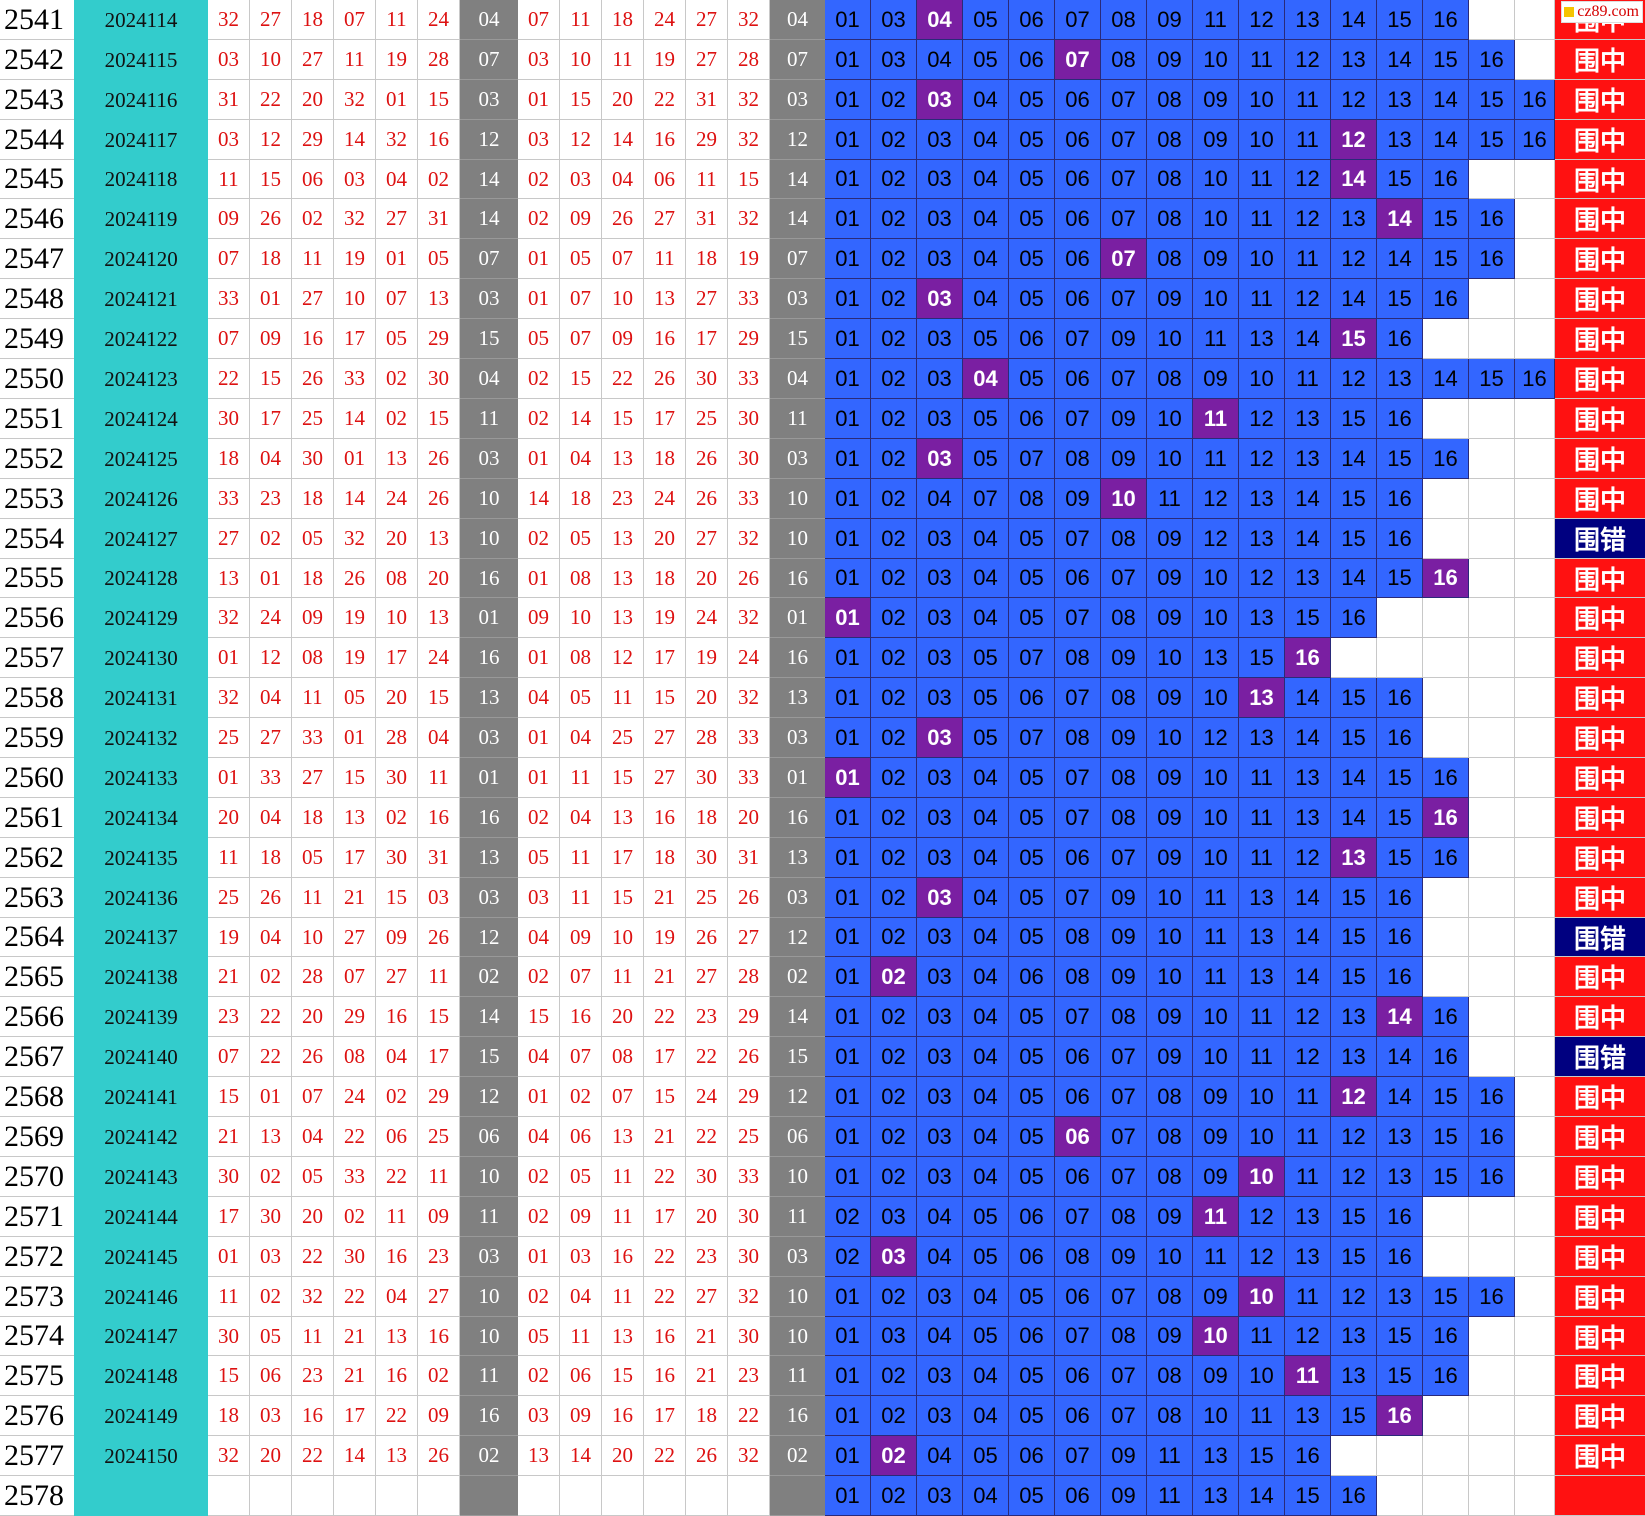 This screenshot has height=1516, width=1645. I want to click on sorted-number: 20, so click(707, 1217).